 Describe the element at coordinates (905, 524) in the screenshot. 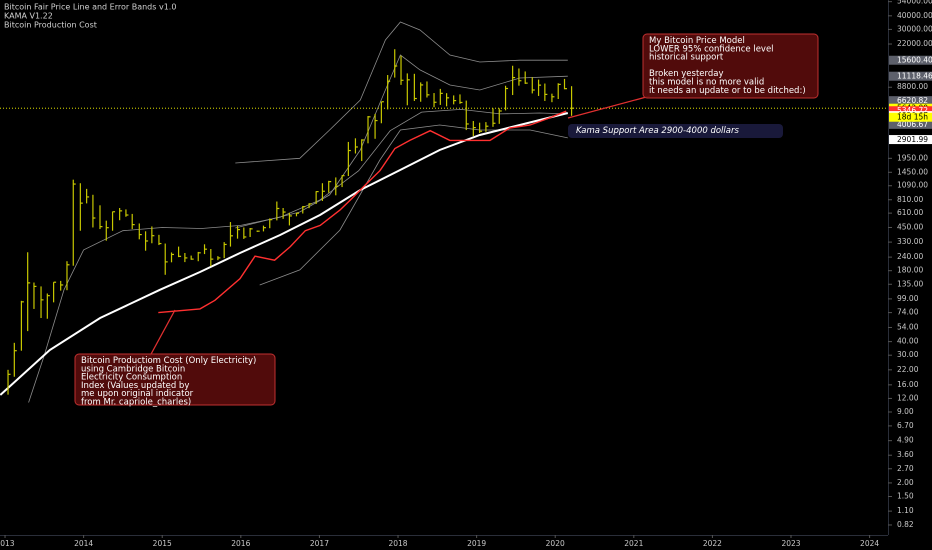

I see `y-tick-label: 0.82` at that location.